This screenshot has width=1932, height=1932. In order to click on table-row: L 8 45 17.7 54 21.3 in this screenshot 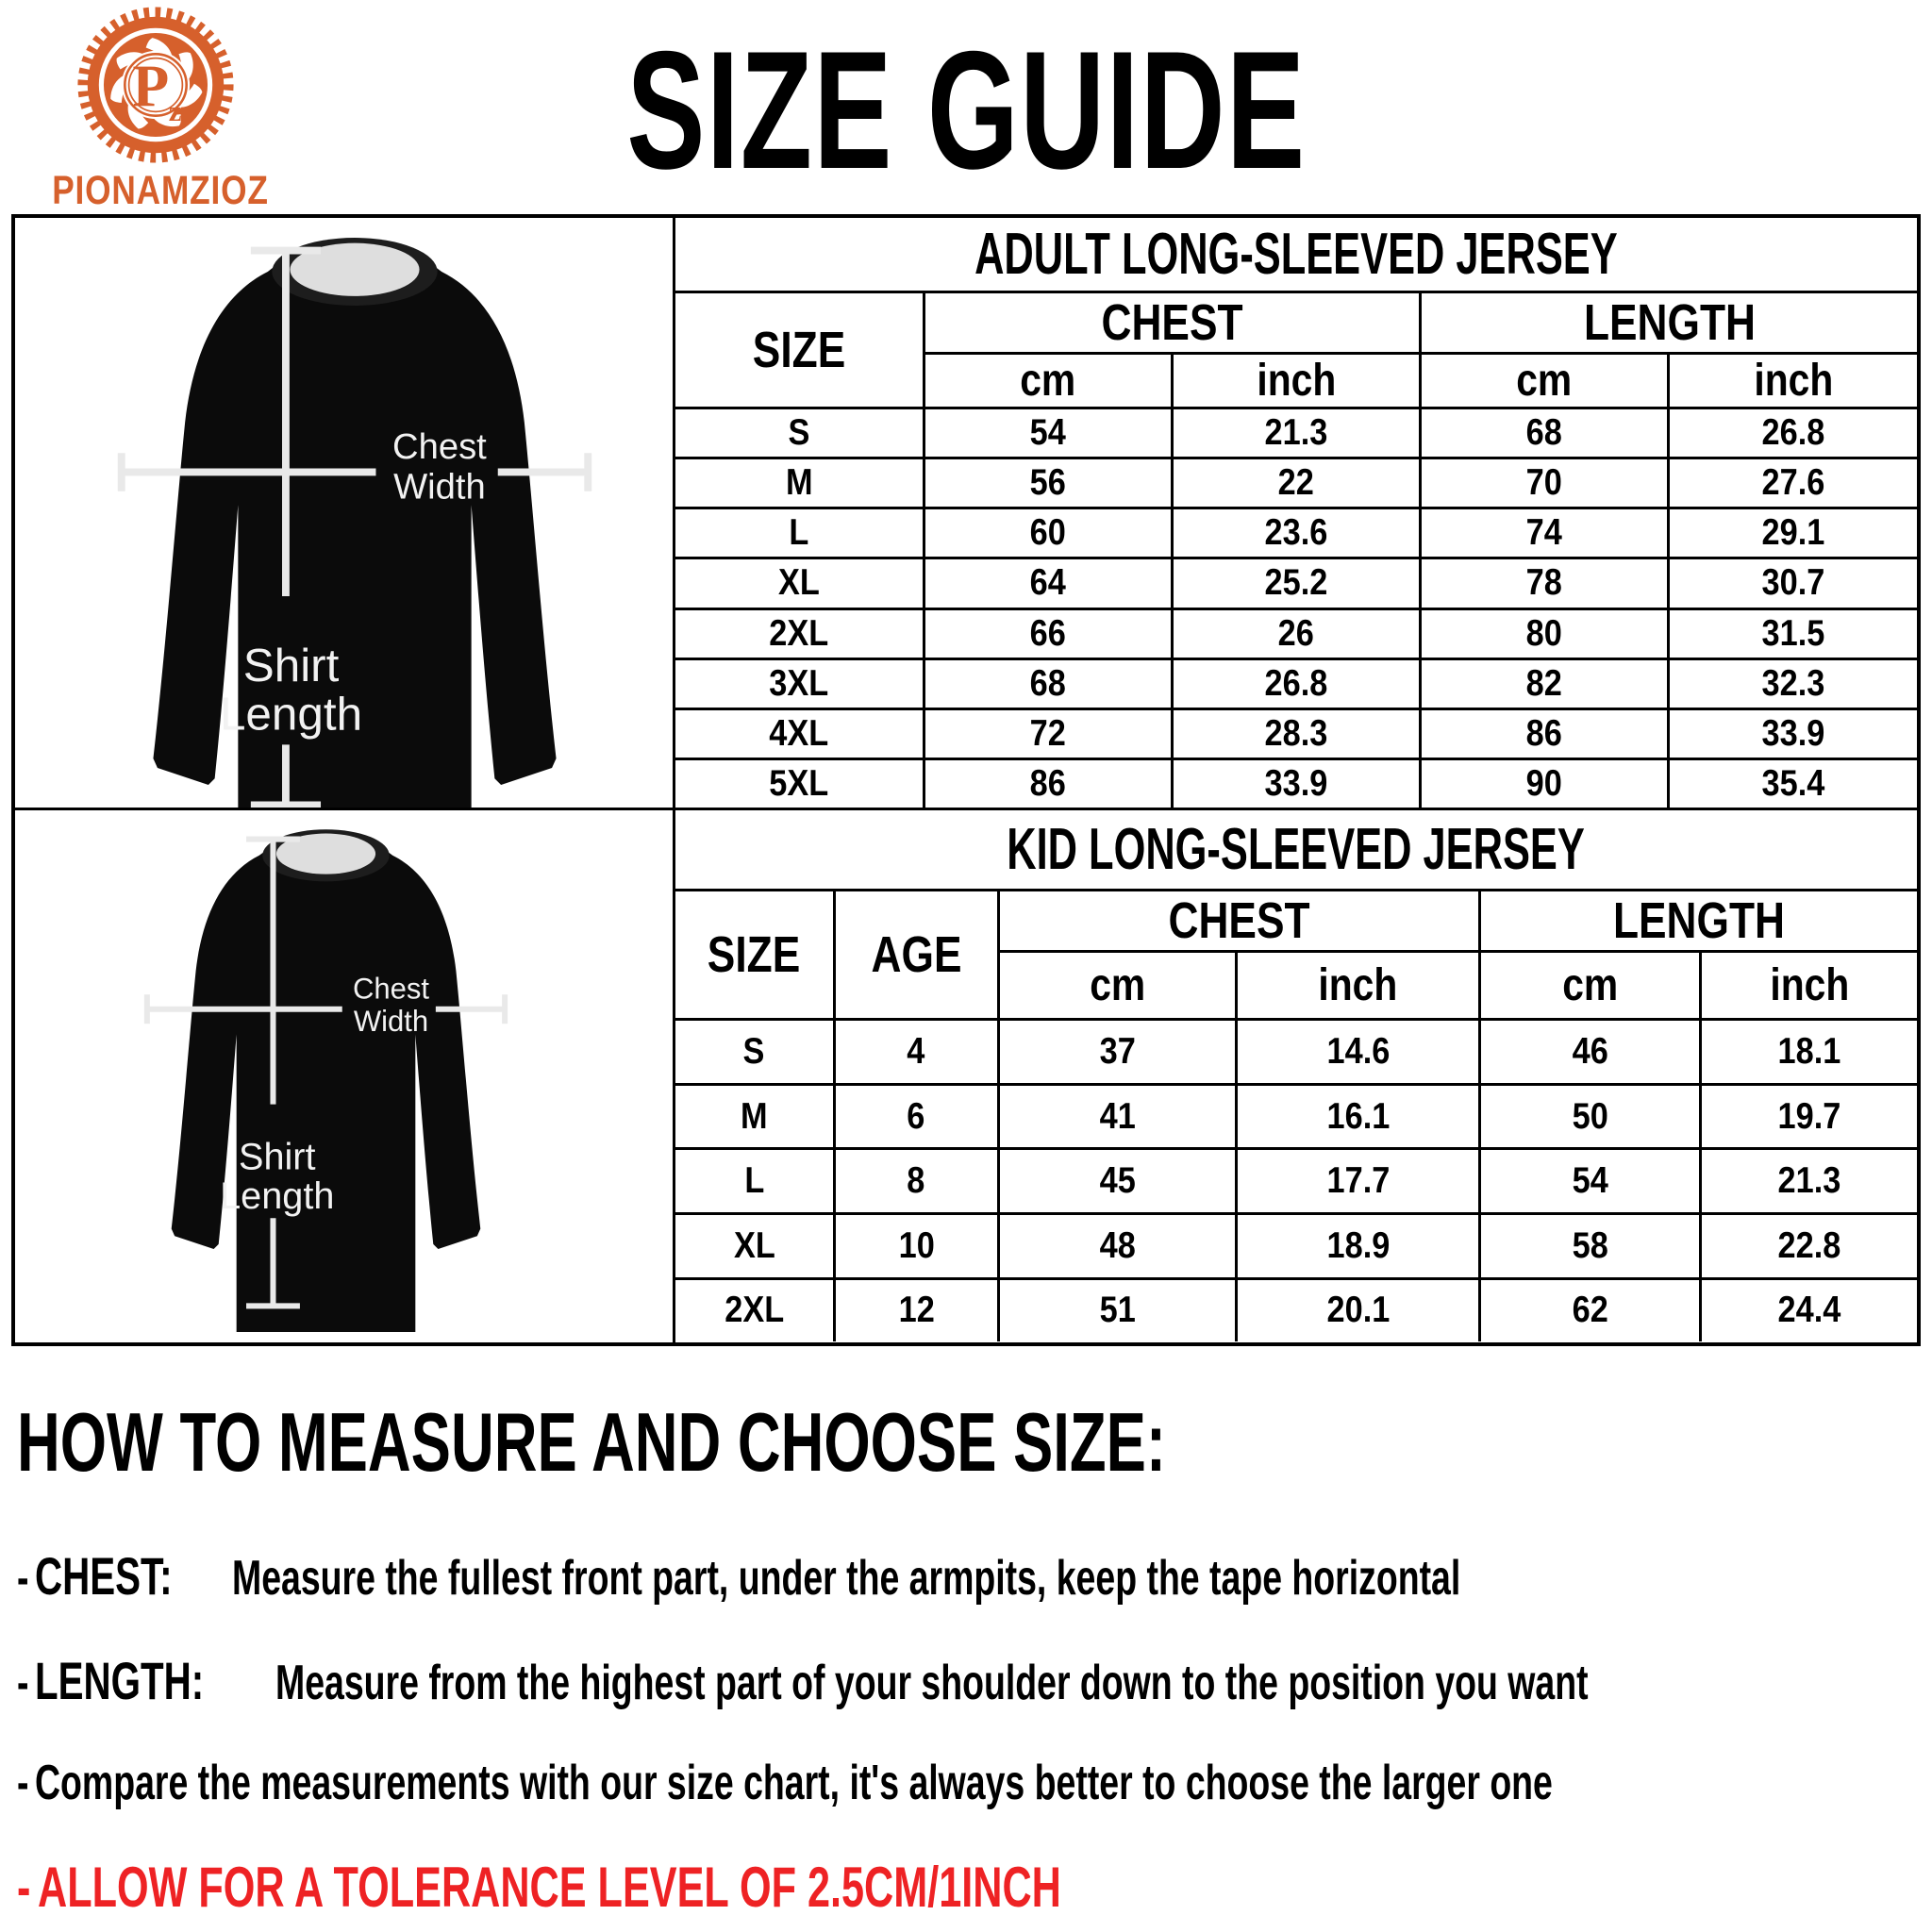, I will do `click(1296, 1182)`.